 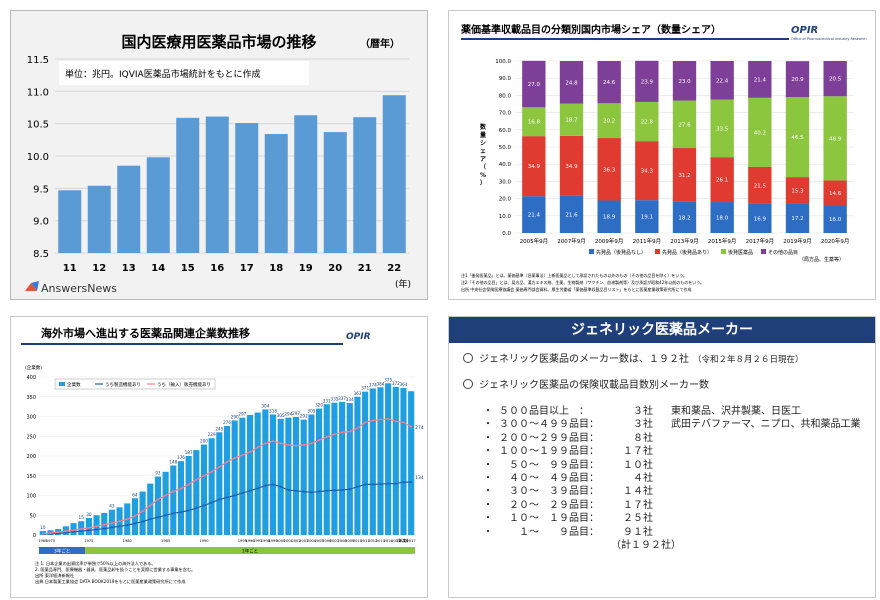 What do you see at coordinates (281, 415) in the screenshot?
I see `bar-label: 305` at bounding box center [281, 415].